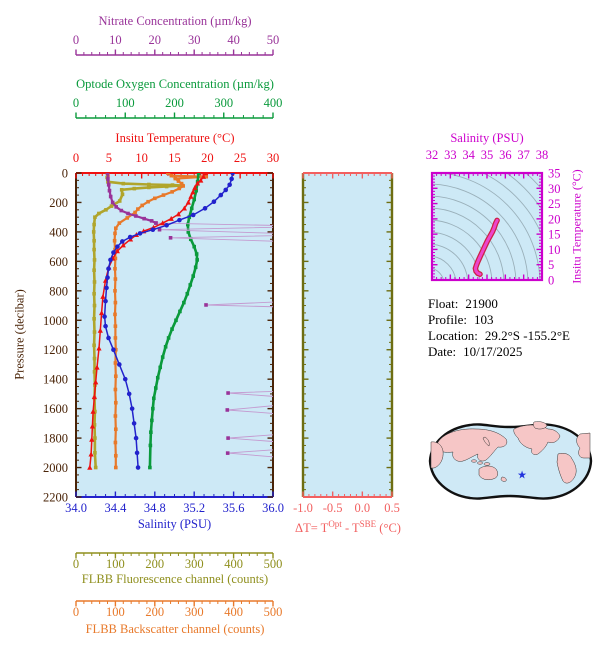 The height and width of the screenshot is (663, 609). I want to click on ts-temperature-axis-title: Insitu Temperature (°C), so click(576, 226).